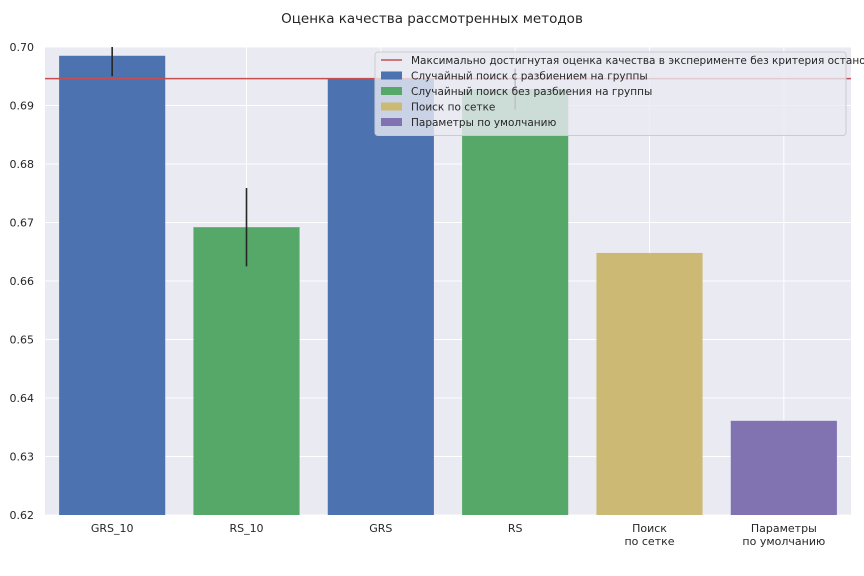 The height and width of the screenshot is (576, 864). Describe the element at coordinates (22, 457) in the screenshot. I see `y-tick-label: 0.63` at that location.